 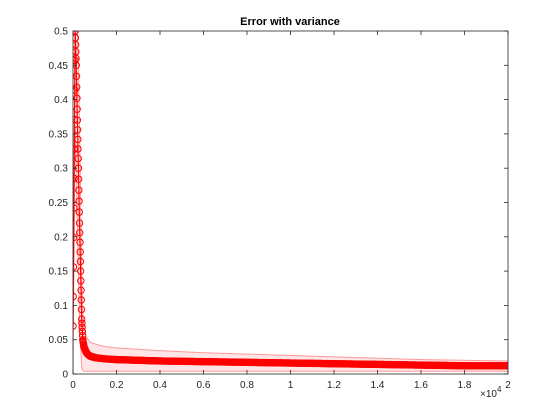 What do you see at coordinates (65, 375) in the screenshot?
I see `y-tick-label: 0` at bounding box center [65, 375].